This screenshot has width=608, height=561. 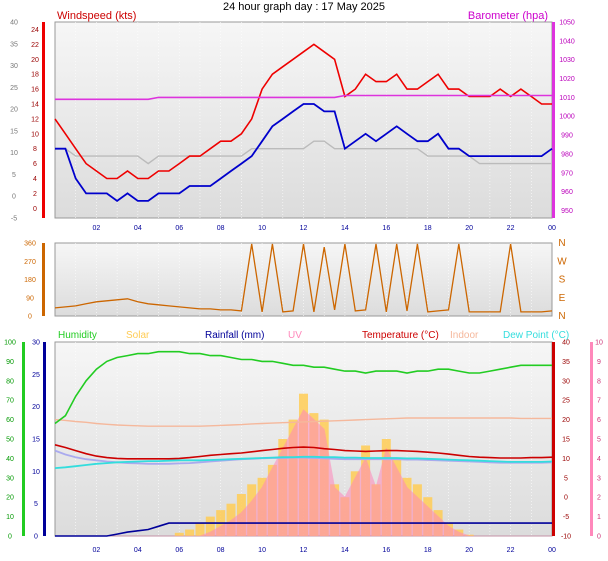 I want to click on rain-tick-label: 10, so click(x=36, y=472).